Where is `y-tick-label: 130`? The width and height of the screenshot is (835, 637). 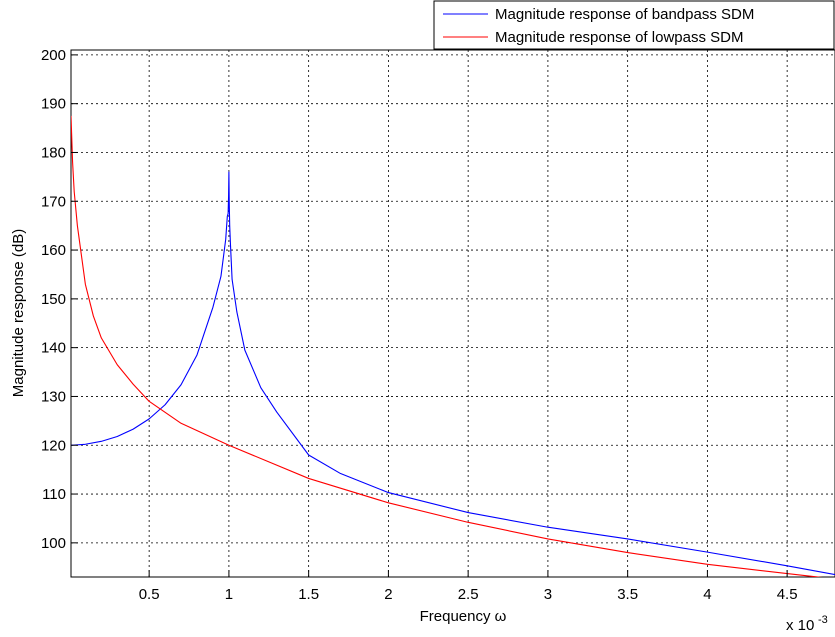 y-tick-label: 130 is located at coordinates (53, 396).